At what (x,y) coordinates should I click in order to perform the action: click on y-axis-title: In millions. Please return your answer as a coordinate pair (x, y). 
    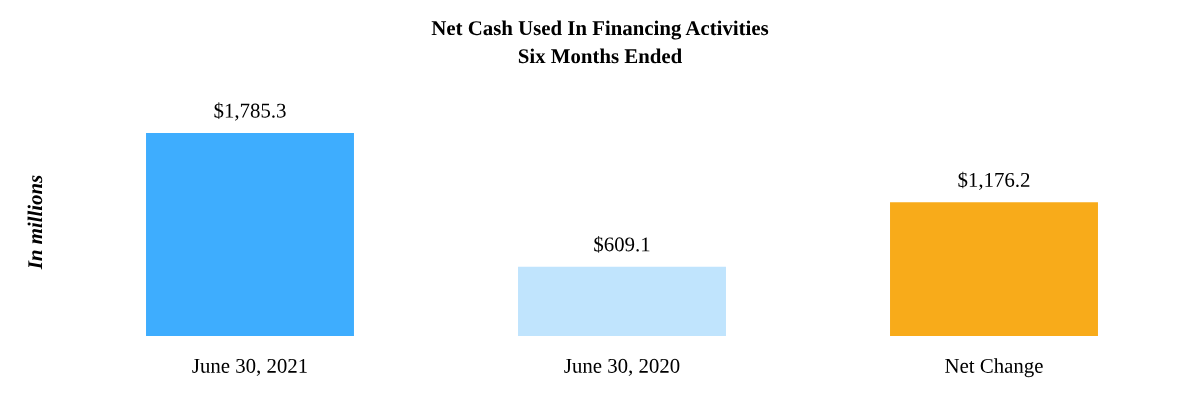
    Looking at the image, I should click on (35, 222).